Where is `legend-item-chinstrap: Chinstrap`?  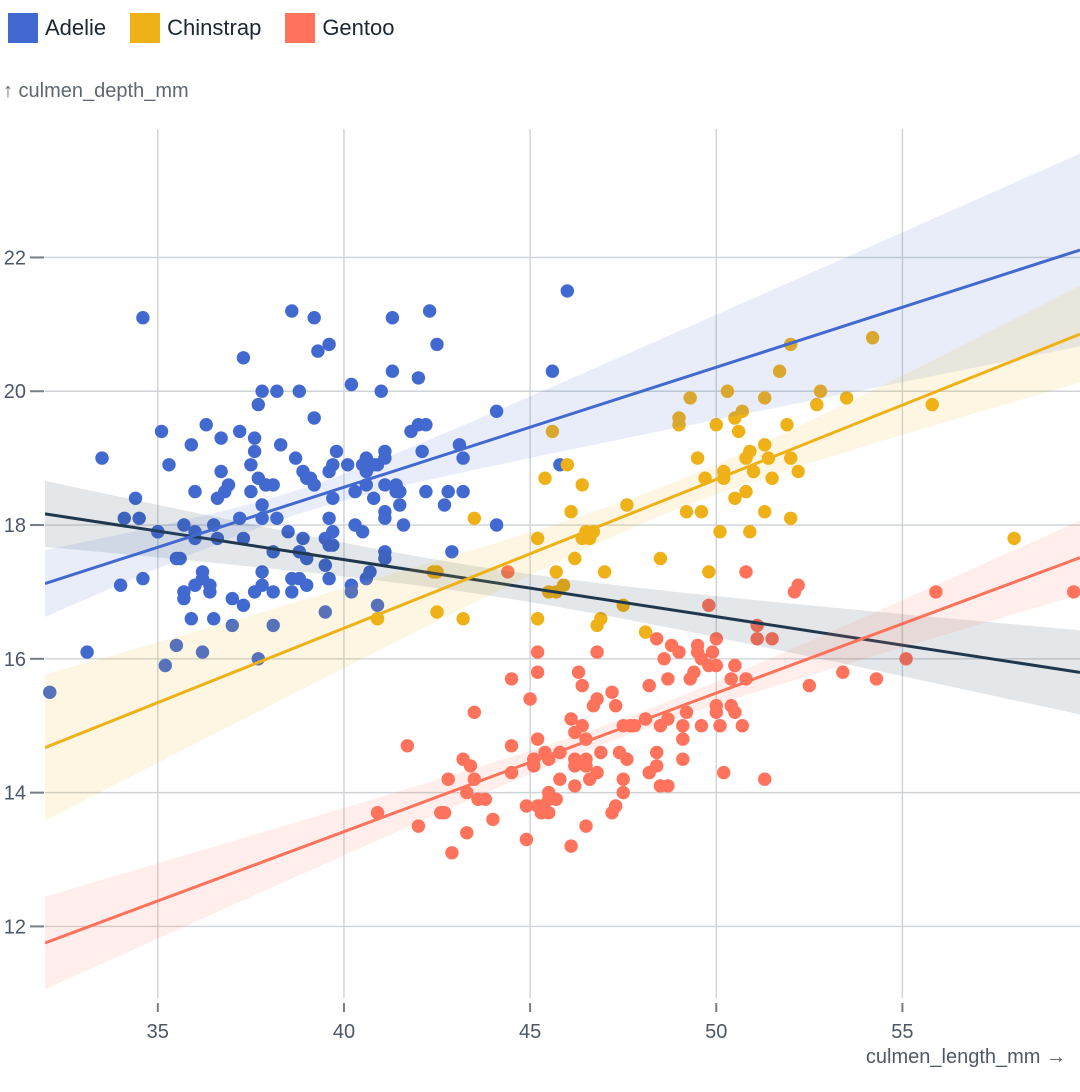 legend-item-chinstrap: Chinstrap is located at coordinates (195, 28).